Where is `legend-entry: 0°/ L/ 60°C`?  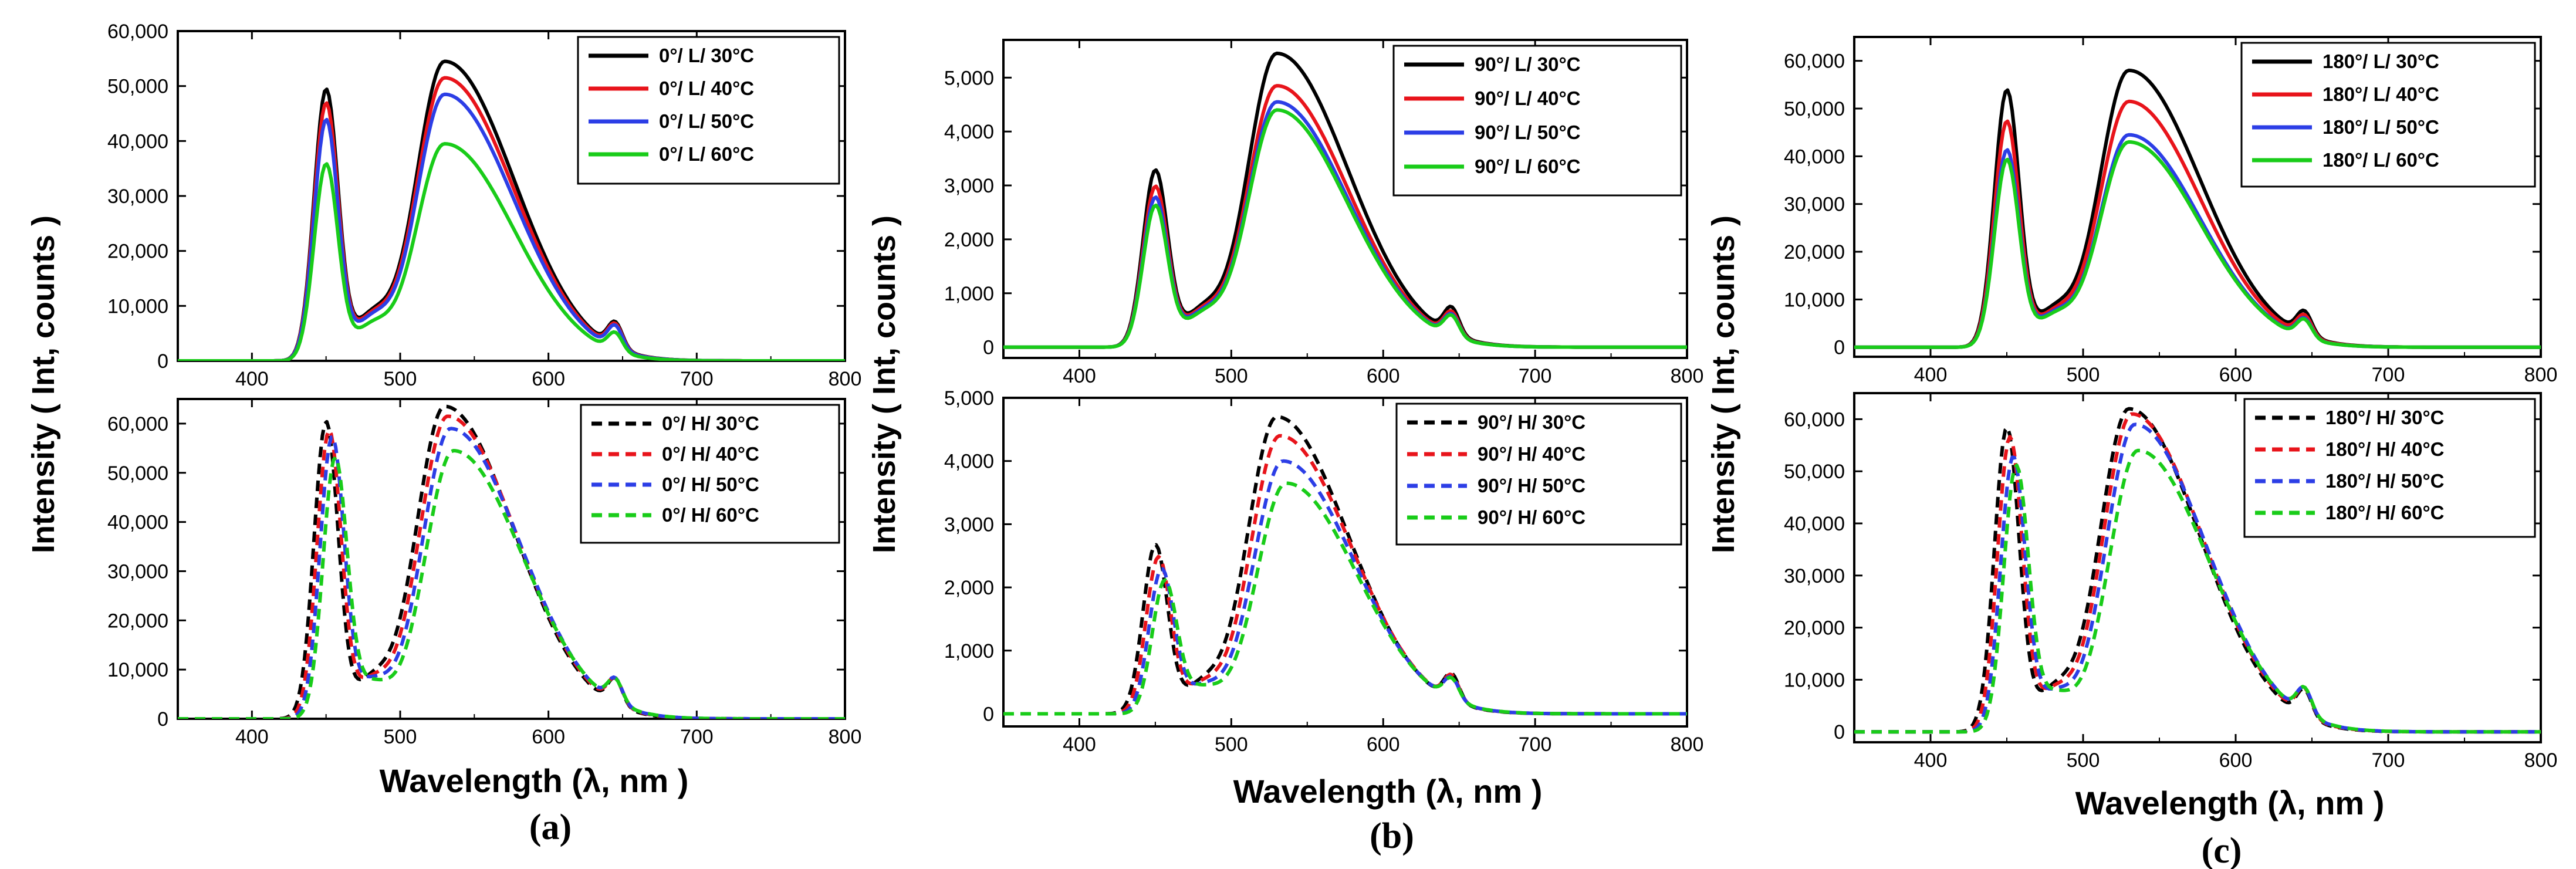
legend-entry: 0°/ L/ 60°C is located at coordinates (706, 154).